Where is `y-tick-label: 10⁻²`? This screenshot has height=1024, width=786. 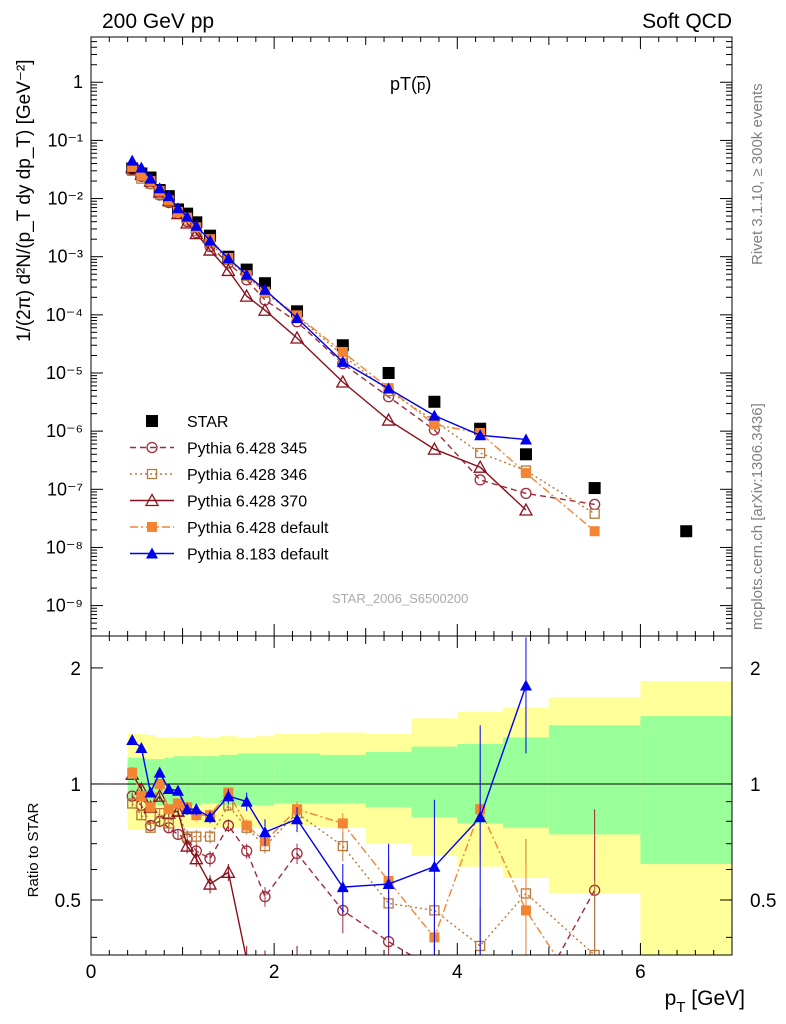 y-tick-label: 10⁻² is located at coordinates (65, 199).